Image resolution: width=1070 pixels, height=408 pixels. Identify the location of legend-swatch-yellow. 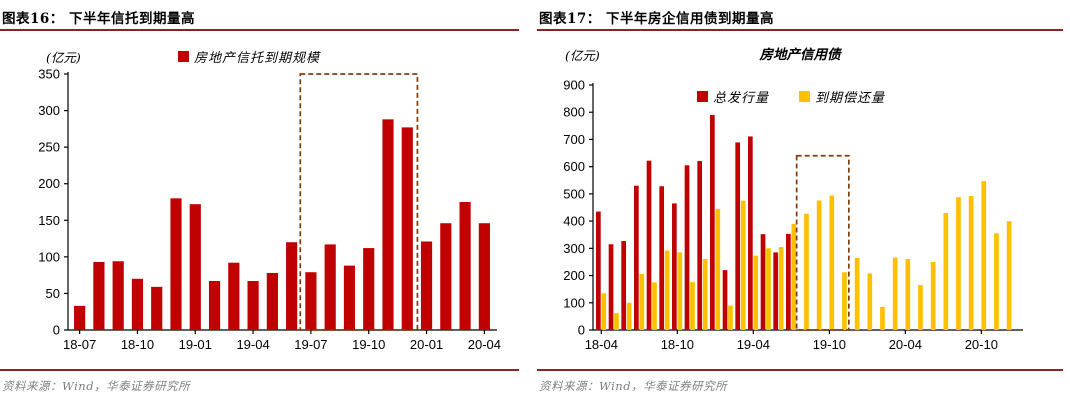
(805, 96).